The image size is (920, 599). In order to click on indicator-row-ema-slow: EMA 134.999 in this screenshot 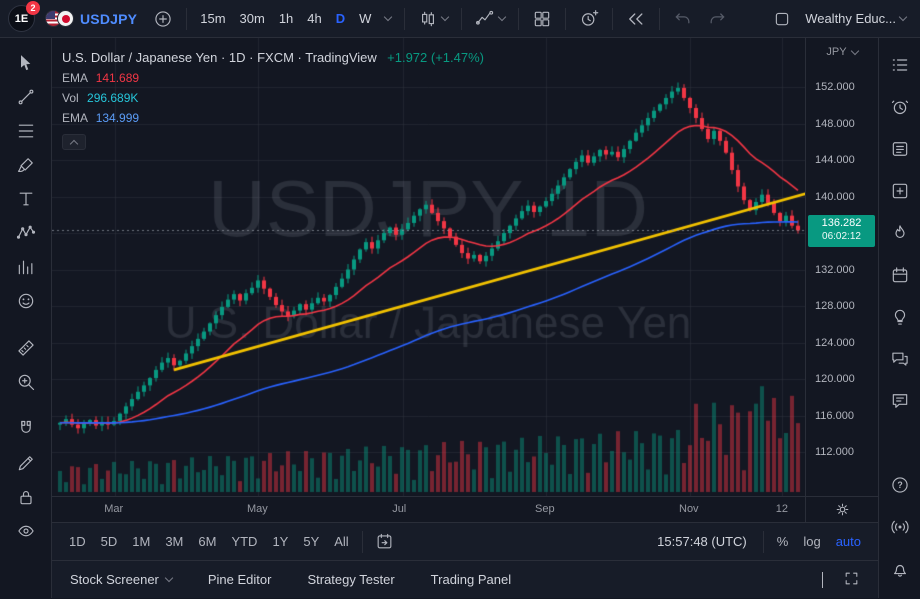, I will do `click(273, 118)`.